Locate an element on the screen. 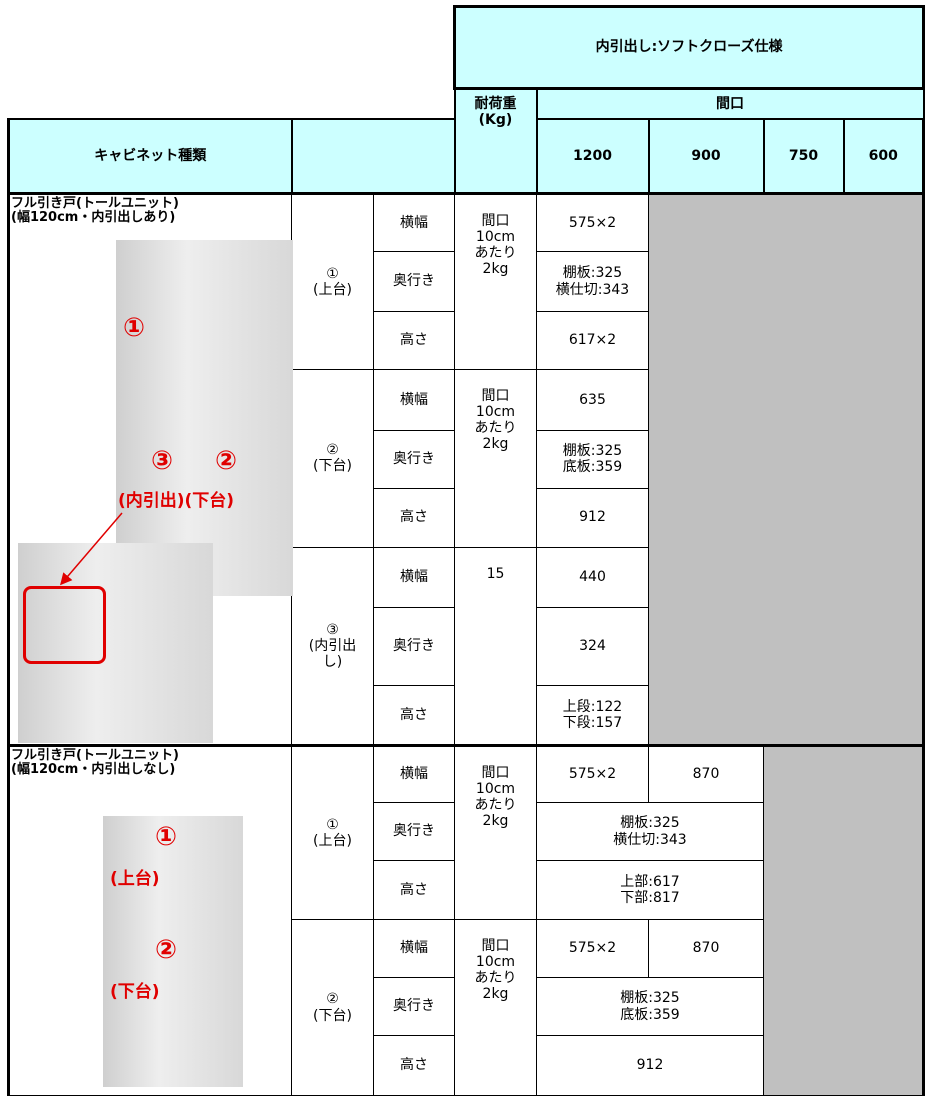 This screenshot has height=1096, width=935. image-label: (上台) is located at coordinates (135, 879).